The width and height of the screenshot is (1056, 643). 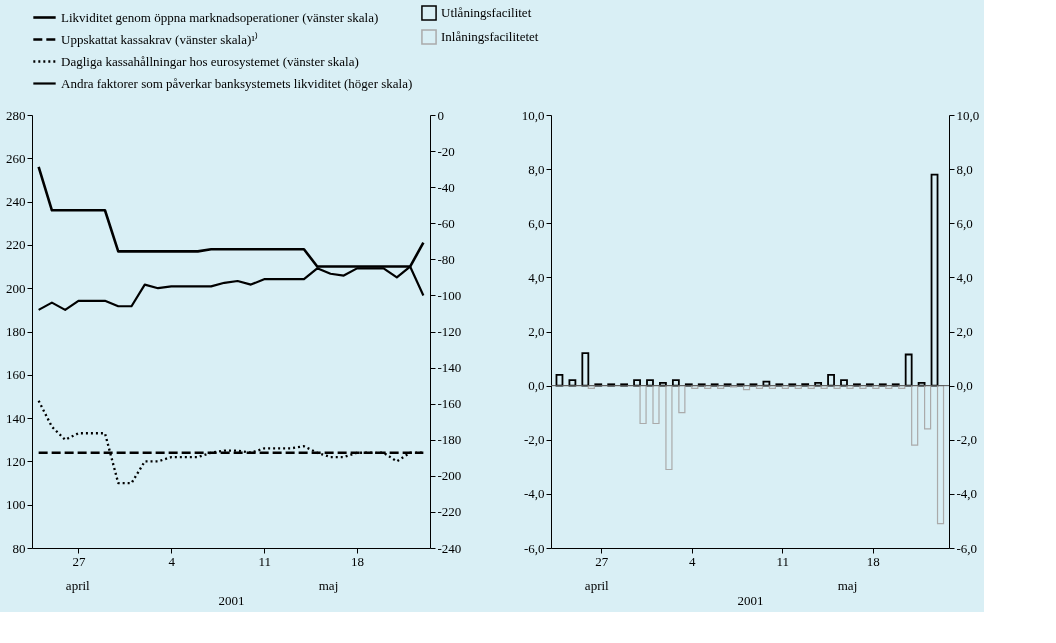 What do you see at coordinates (964, 223) in the screenshot?
I see `y2-tick-label: 6,0` at bounding box center [964, 223].